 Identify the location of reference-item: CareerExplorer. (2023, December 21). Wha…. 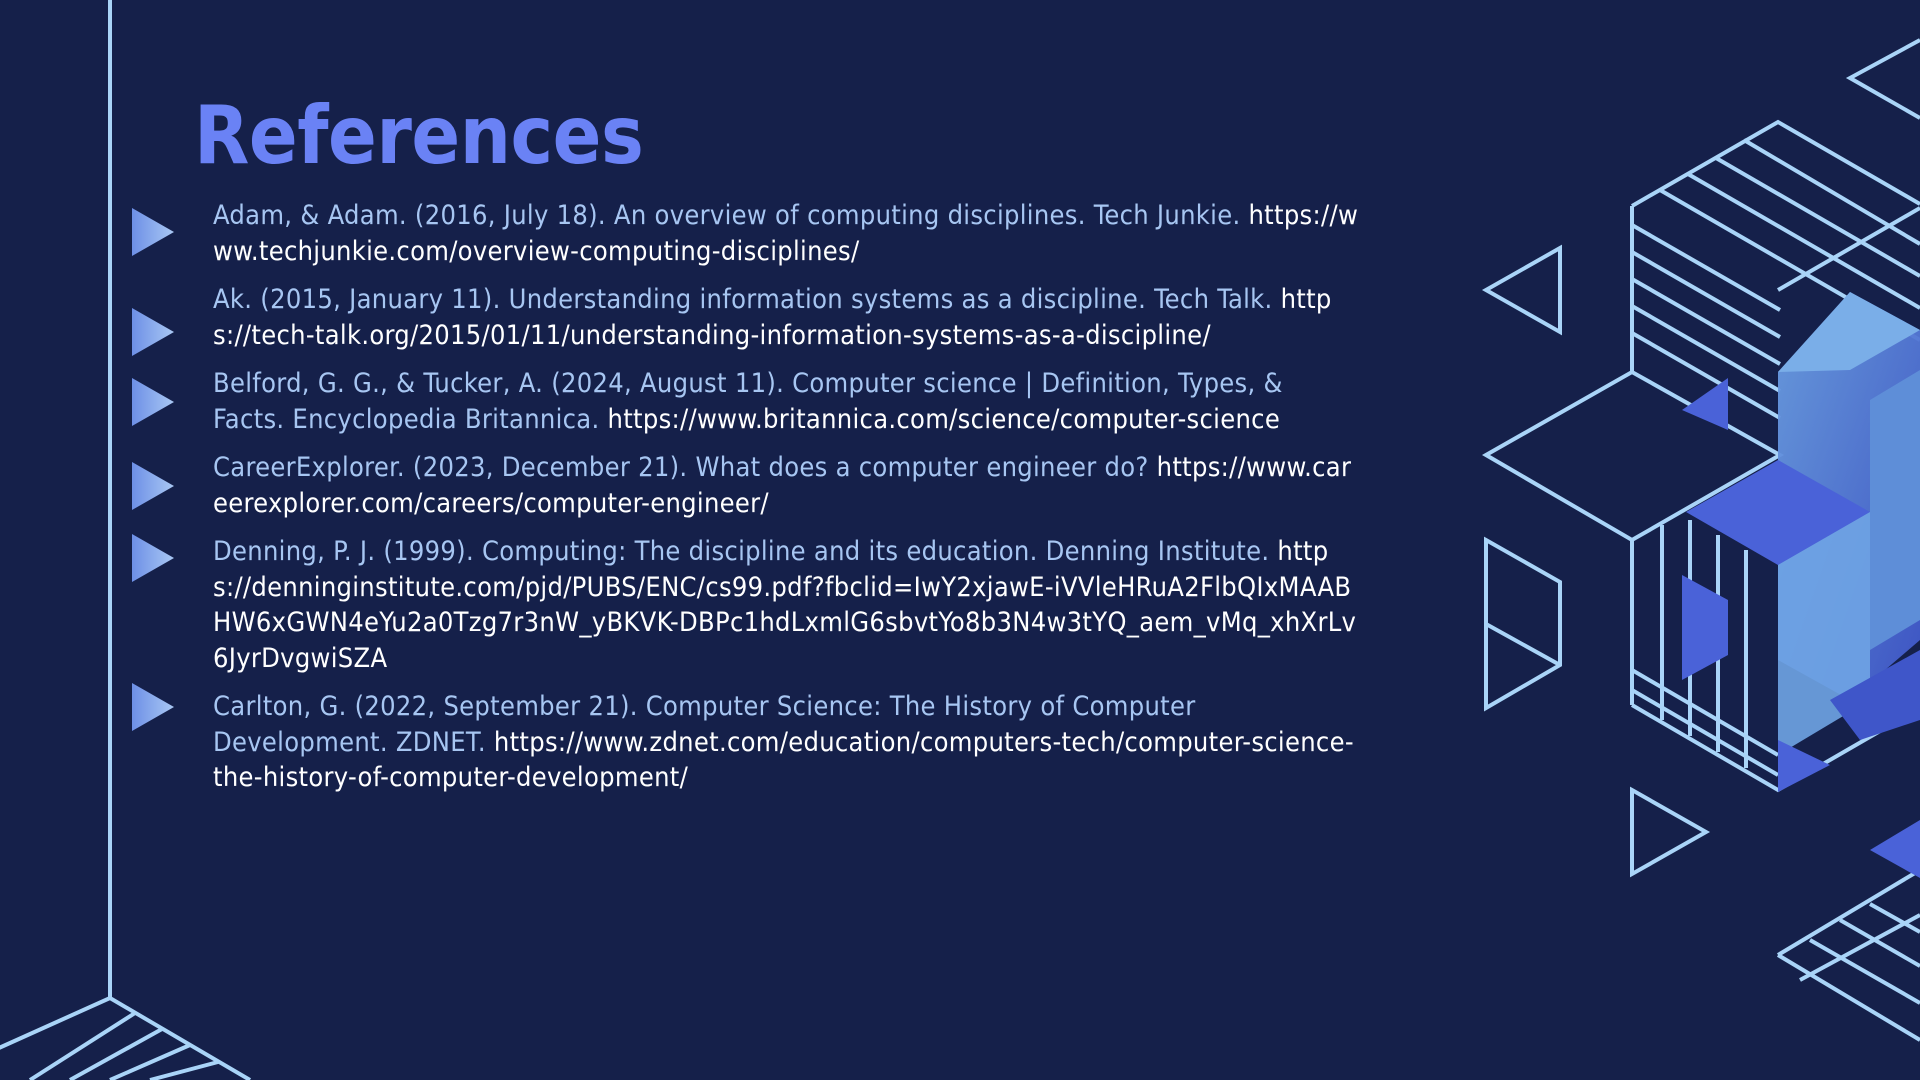
(745, 485).